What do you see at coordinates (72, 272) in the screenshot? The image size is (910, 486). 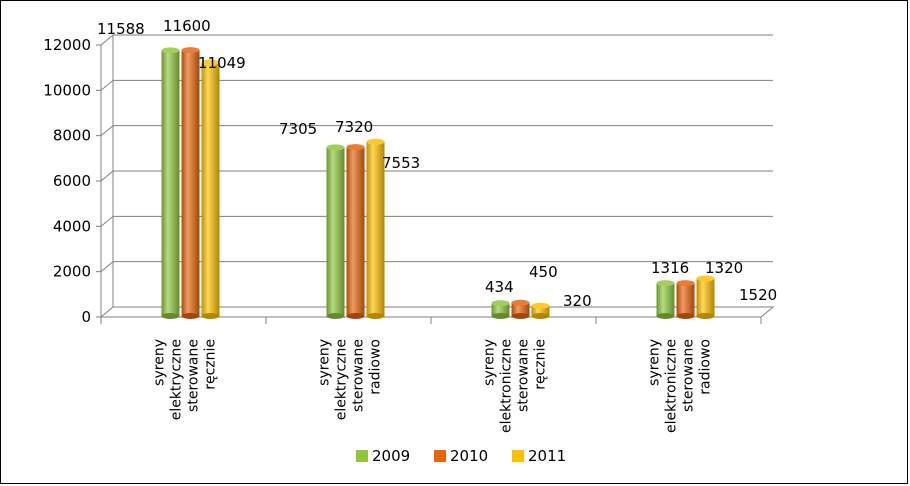 I see `y-tick-label: 2000` at bounding box center [72, 272].